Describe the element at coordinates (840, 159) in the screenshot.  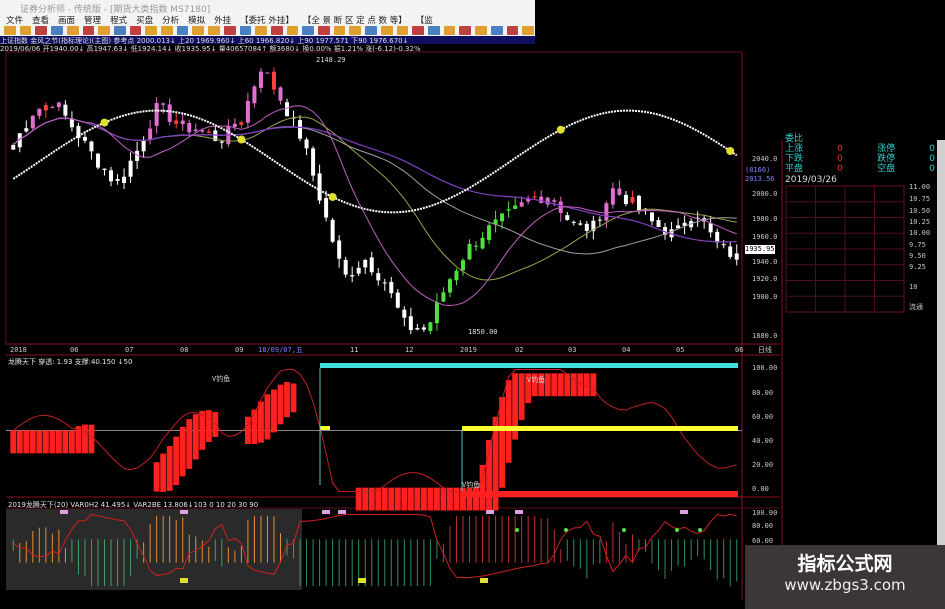
I see `breadth-value: 0` at that location.